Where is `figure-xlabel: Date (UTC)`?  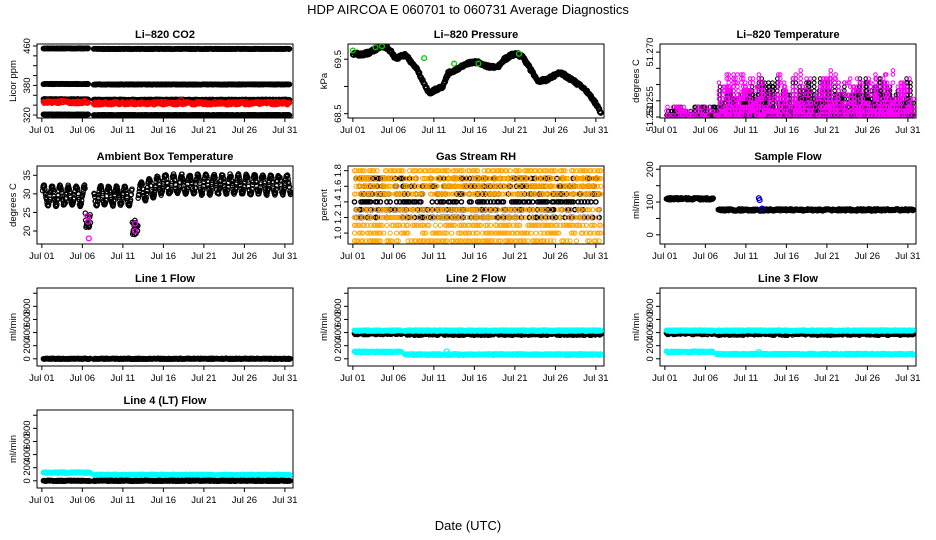 figure-xlabel: Date (UTC) is located at coordinates (468, 525).